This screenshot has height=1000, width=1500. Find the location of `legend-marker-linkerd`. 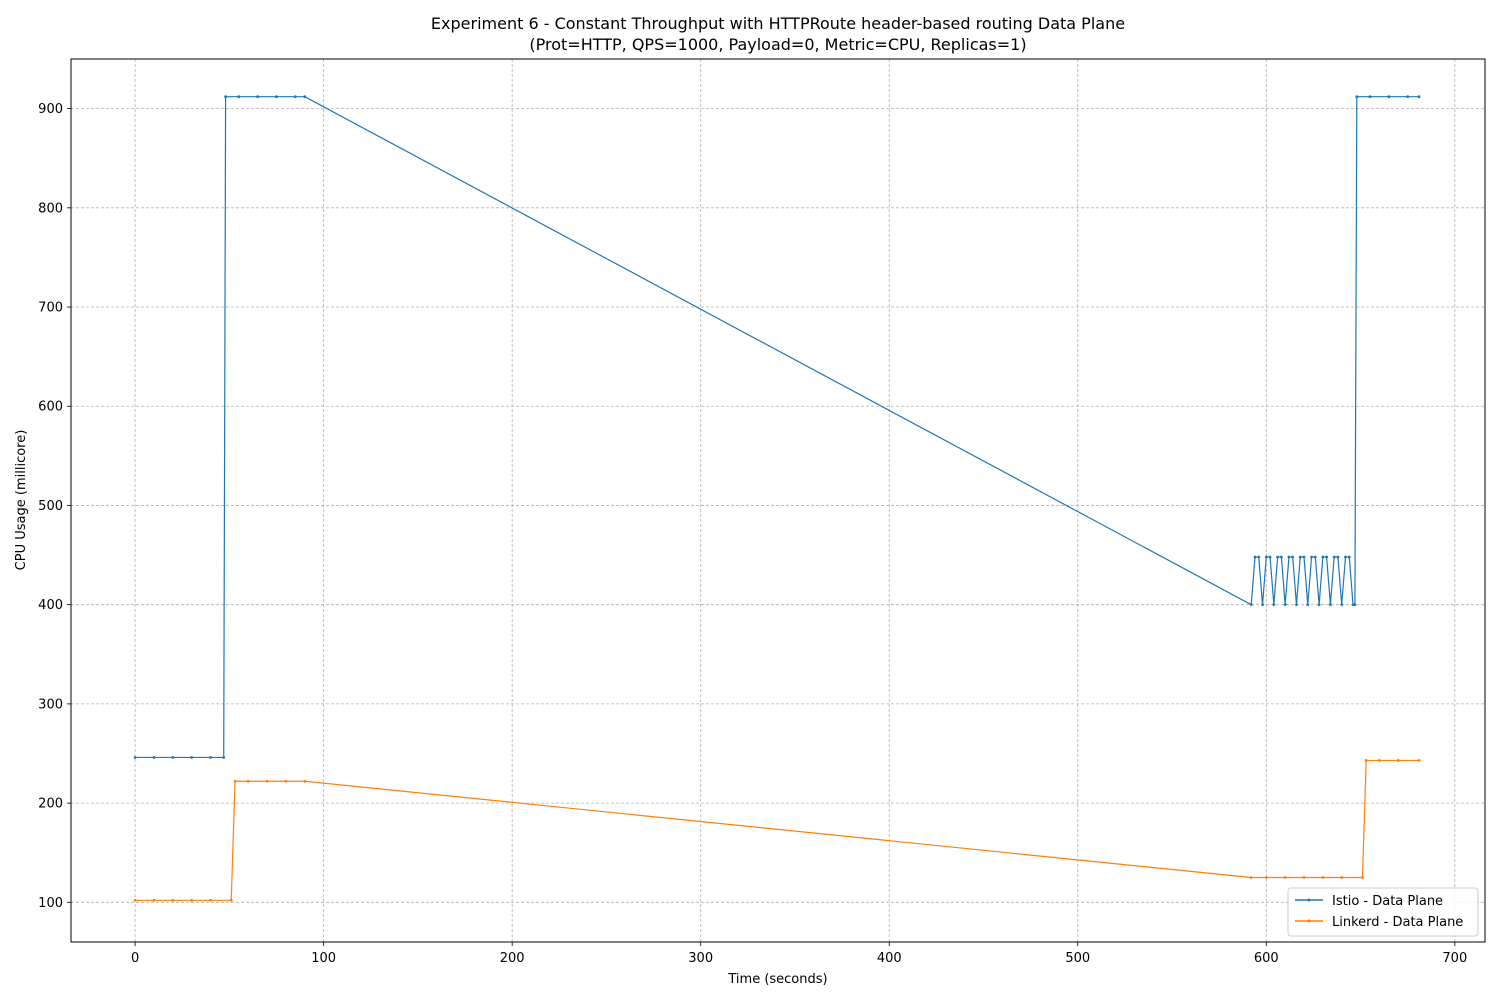

legend-marker-linkerd is located at coordinates (1309, 921).